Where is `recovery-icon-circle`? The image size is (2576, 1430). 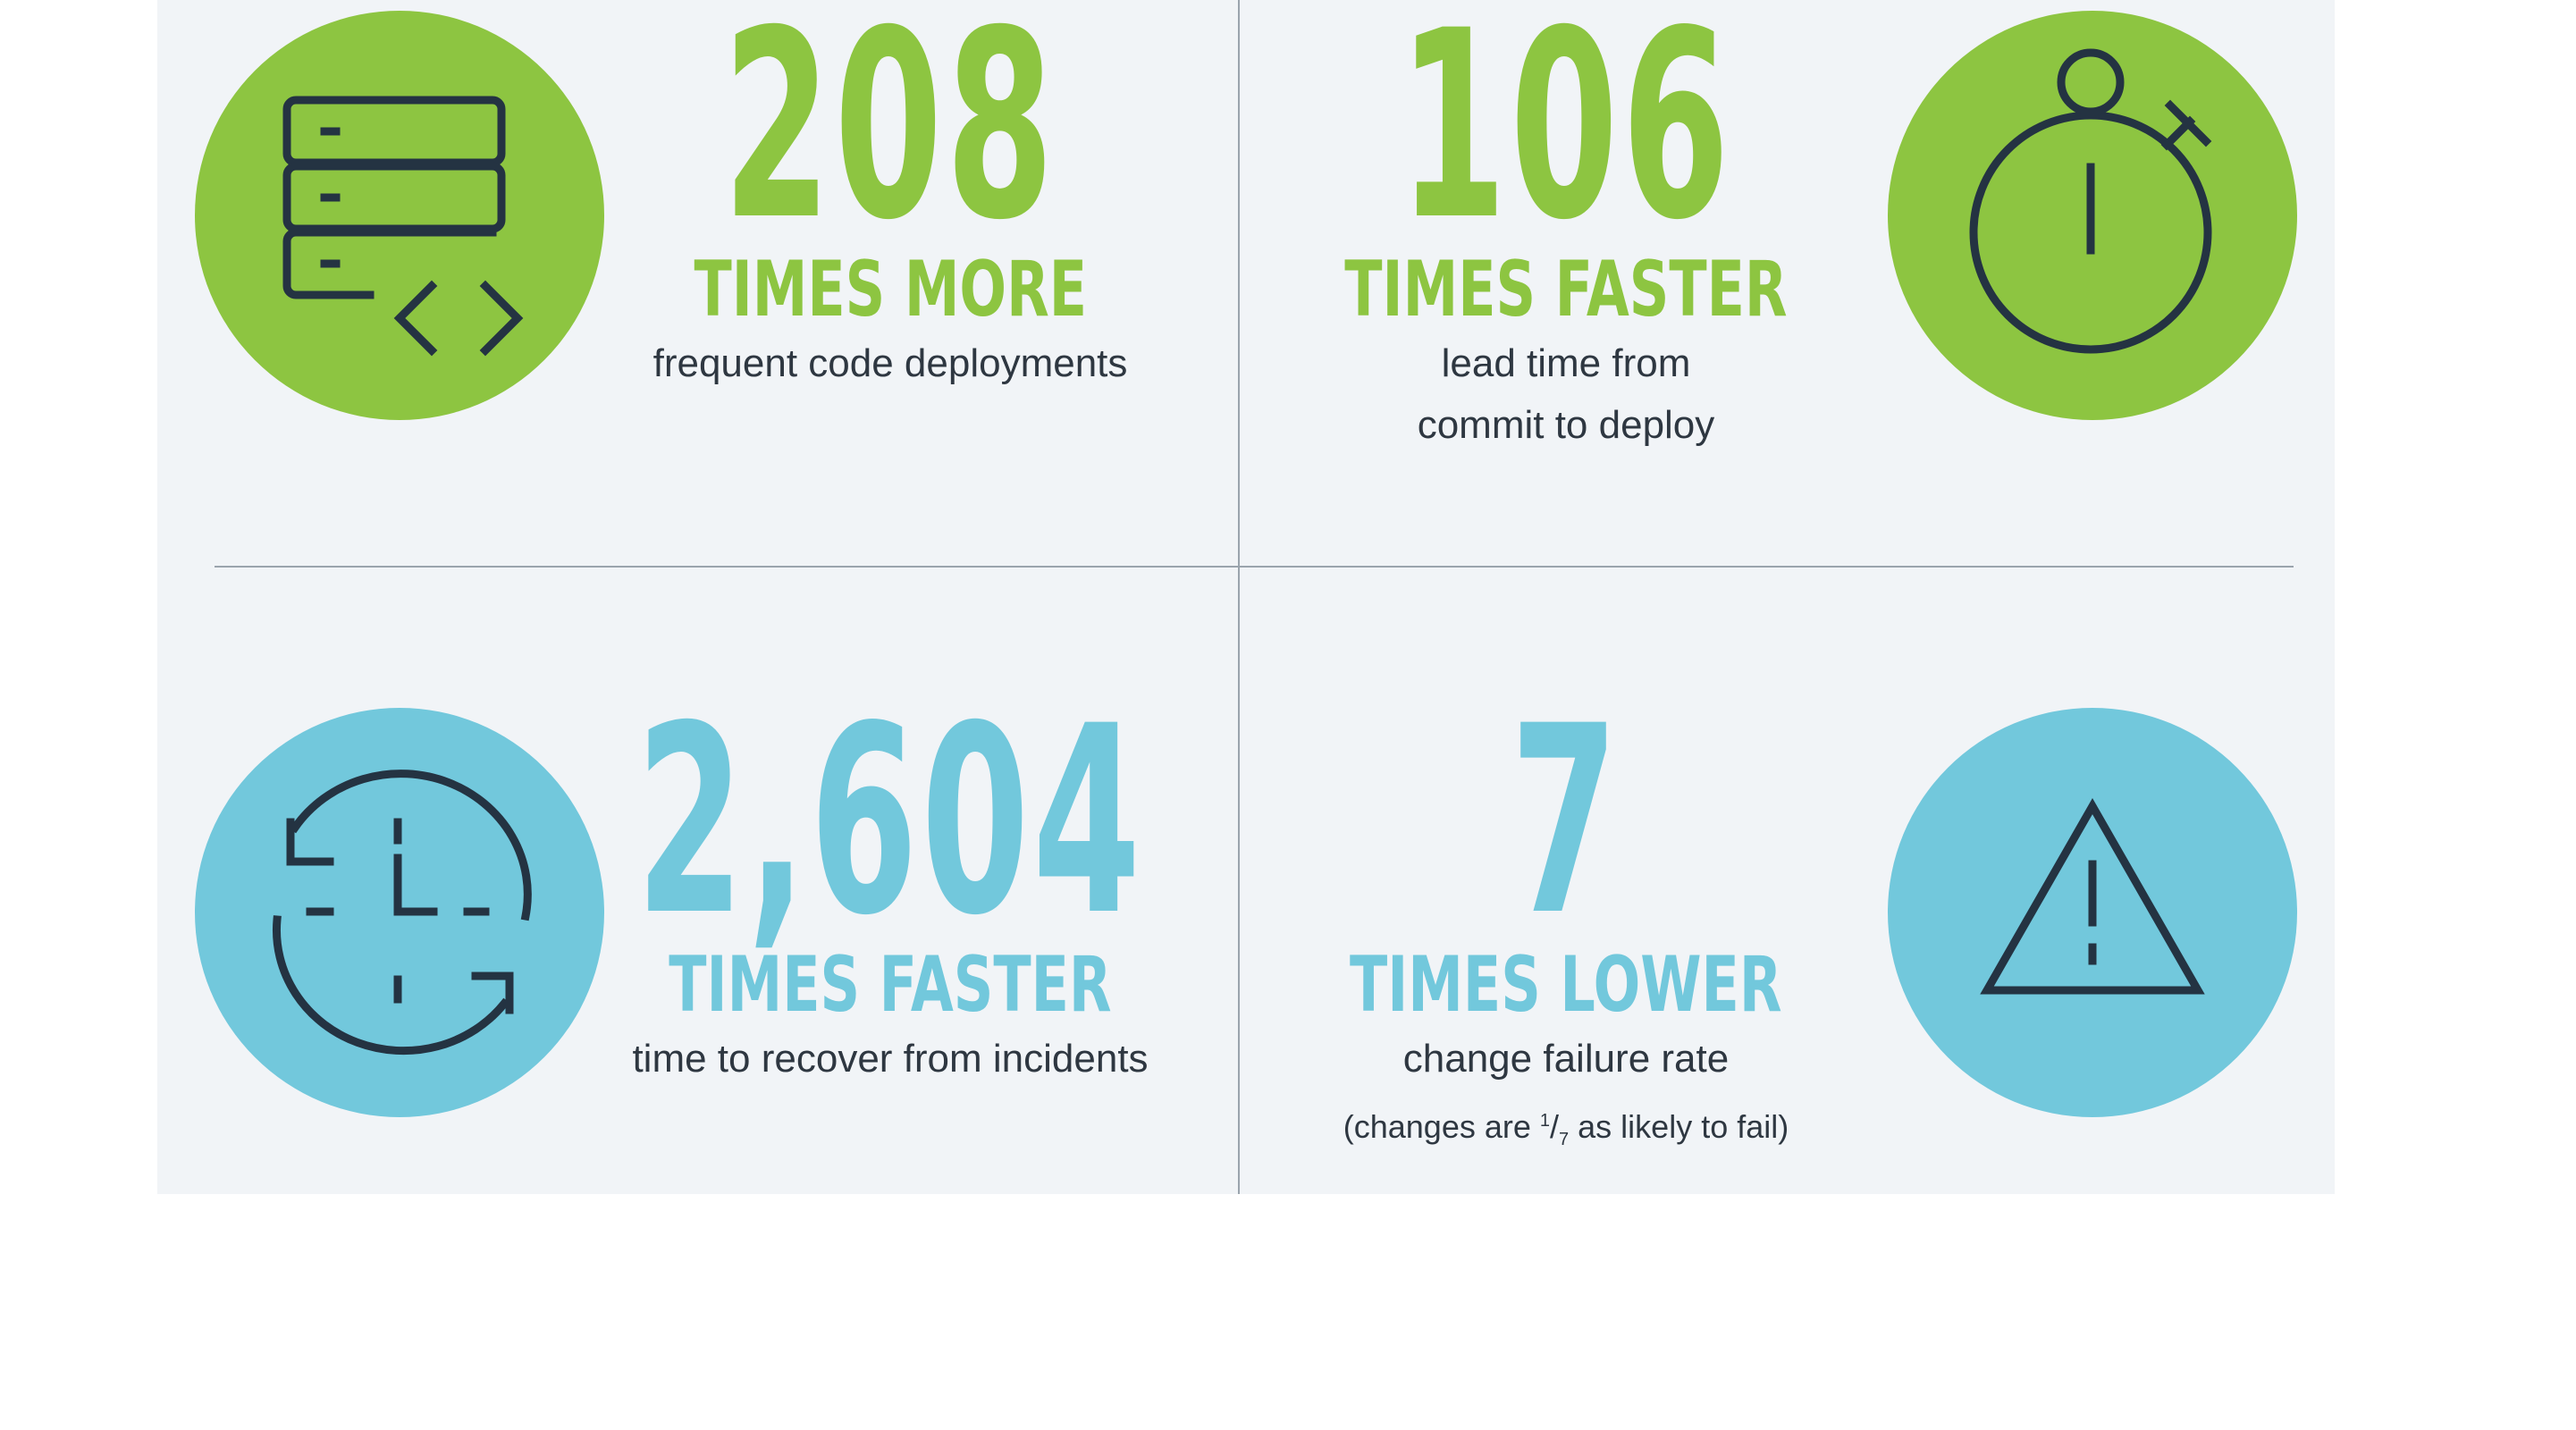
recovery-icon-circle is located at coordinates (400, 913).